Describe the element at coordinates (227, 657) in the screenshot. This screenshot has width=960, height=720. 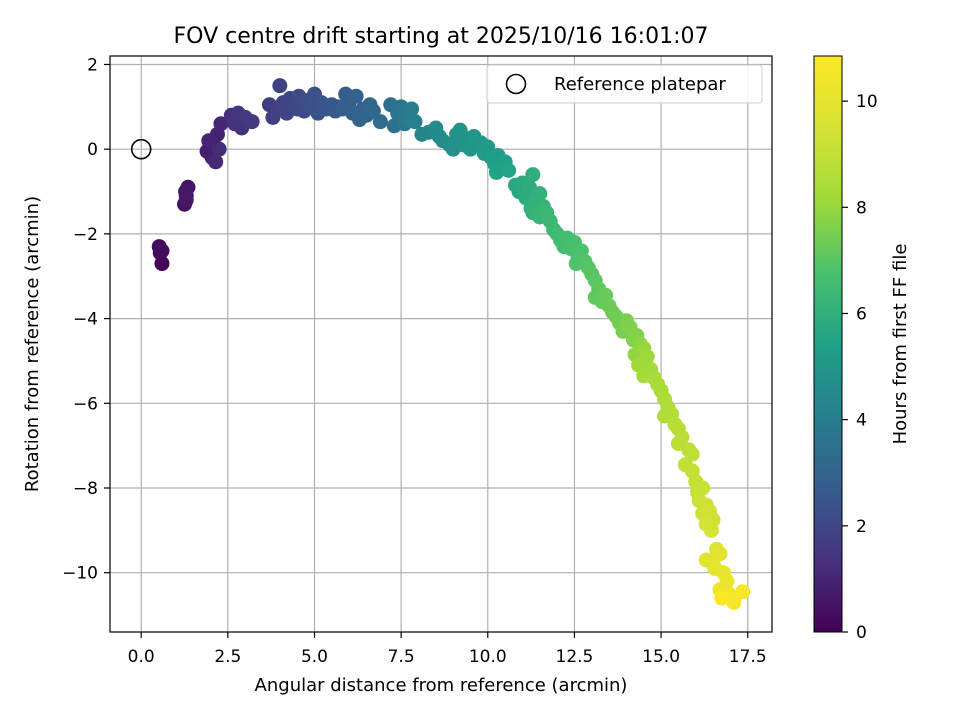
I see `x-tick-label: 2.5` at that location.